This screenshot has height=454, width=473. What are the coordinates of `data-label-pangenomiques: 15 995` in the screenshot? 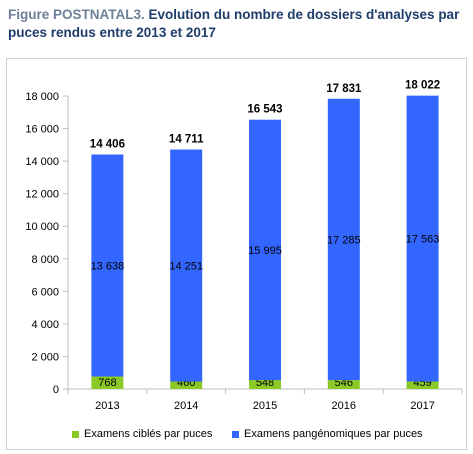 It's located at (265, 251).